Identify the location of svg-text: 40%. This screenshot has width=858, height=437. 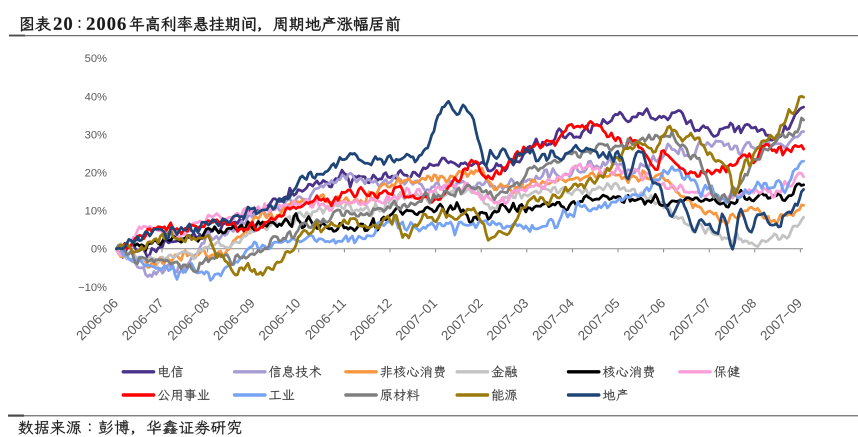
(96, 97).